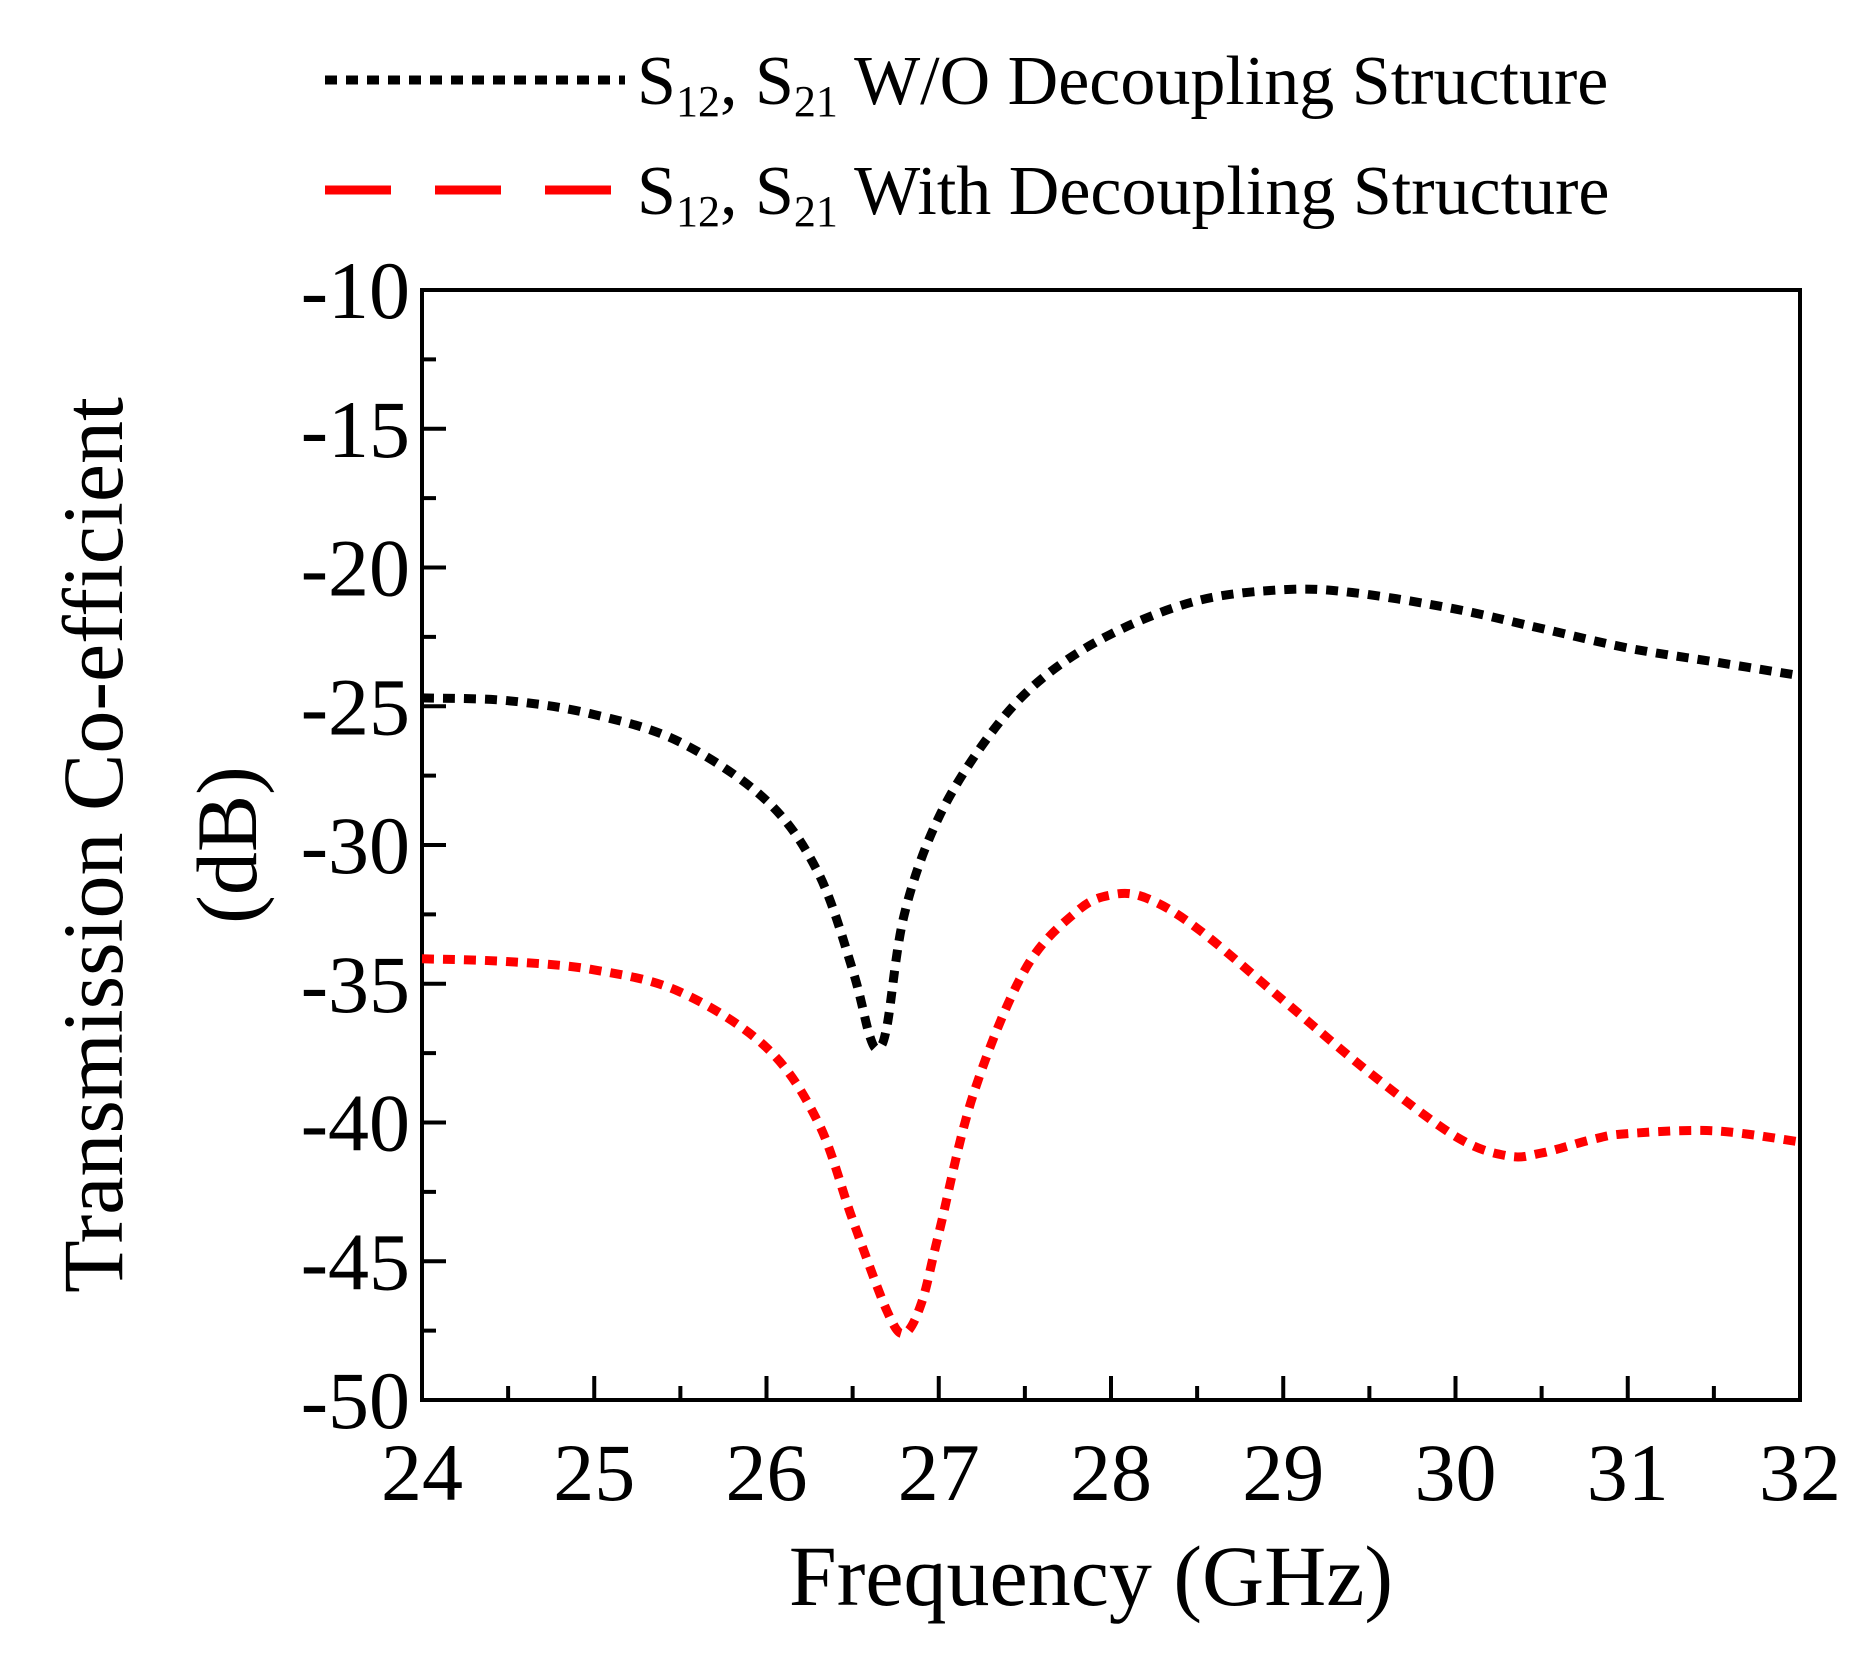  What do you see at coordinates (1122, 84) in the screenshot?
I see `legend-label-series-1: S12, S21 W/O Decoupling Structure` at bounding box center [1122, 84].